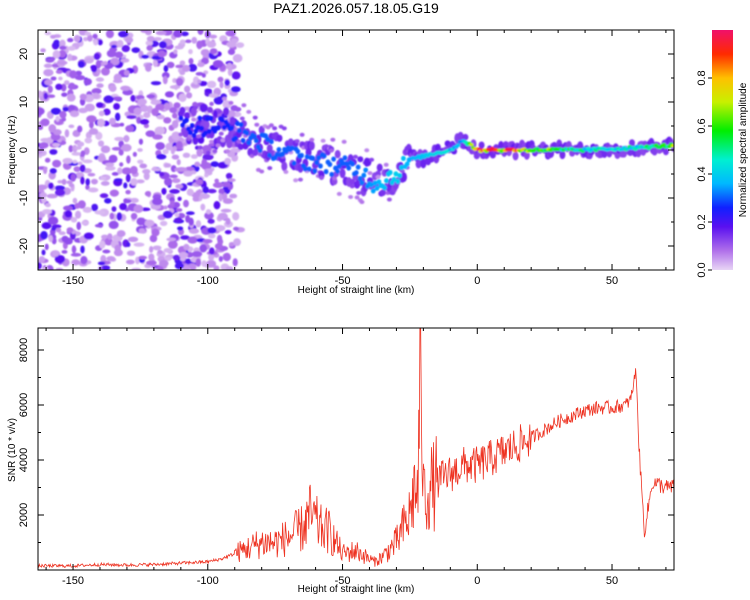 The image size is (750, 600). Describe the element at coordinates (73, 581) in the screenshot. I see `x-tick-label: -150` at that location.